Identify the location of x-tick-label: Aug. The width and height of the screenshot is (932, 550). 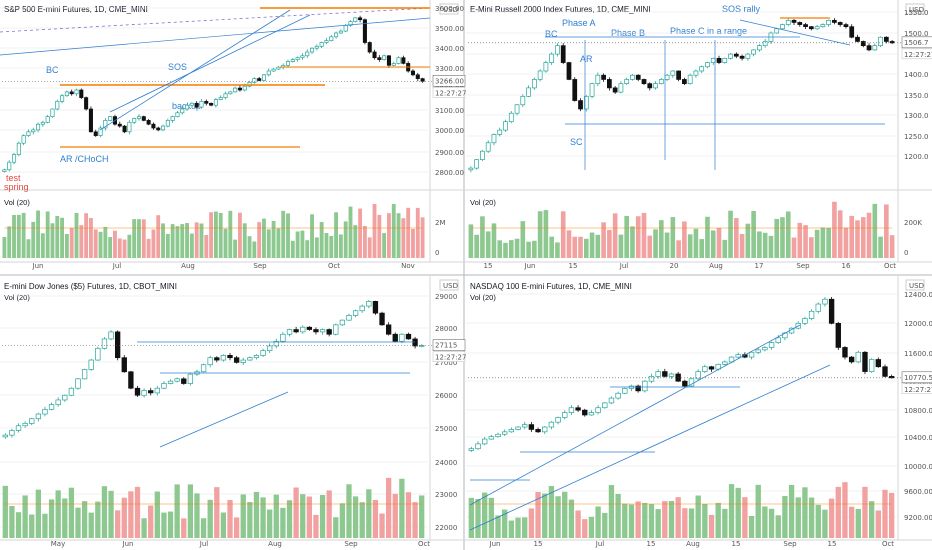
(275, 544).